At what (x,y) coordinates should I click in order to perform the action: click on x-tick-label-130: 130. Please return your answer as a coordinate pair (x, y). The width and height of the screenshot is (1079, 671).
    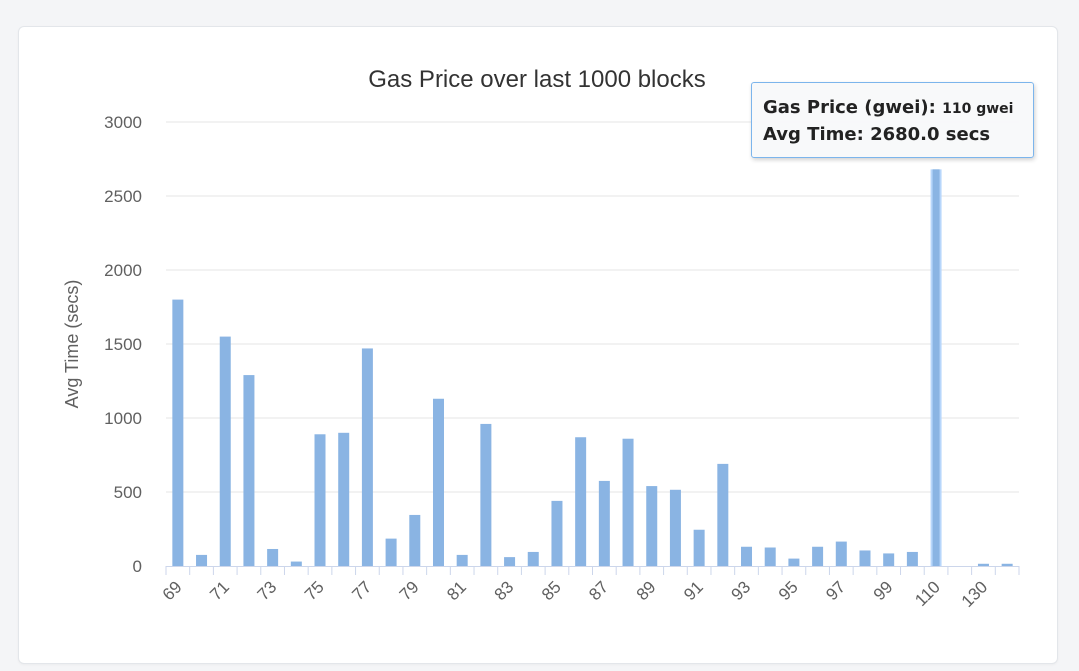
    Looking at the image, I should click on (974, 593).